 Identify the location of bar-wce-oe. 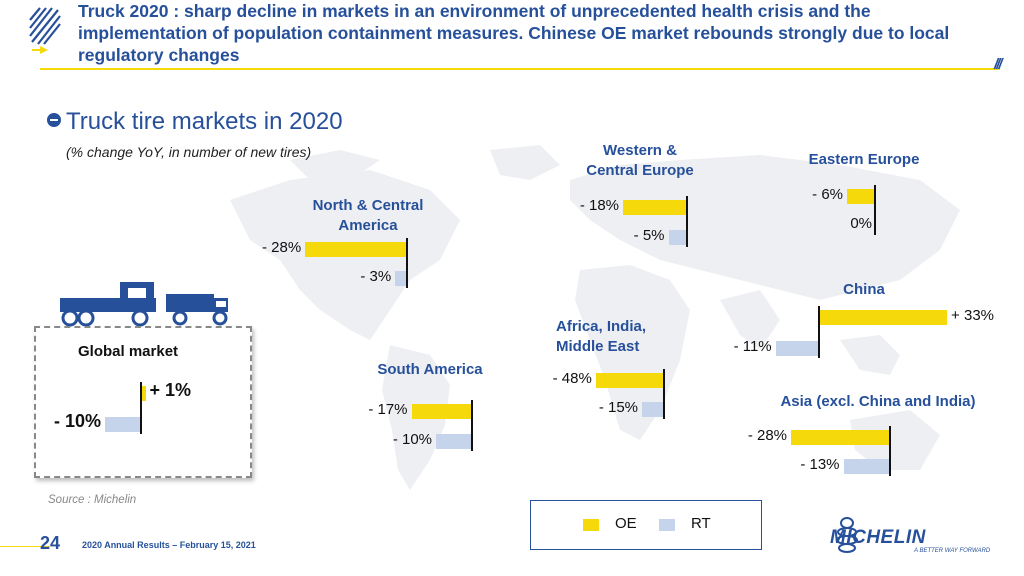
(654, 207).